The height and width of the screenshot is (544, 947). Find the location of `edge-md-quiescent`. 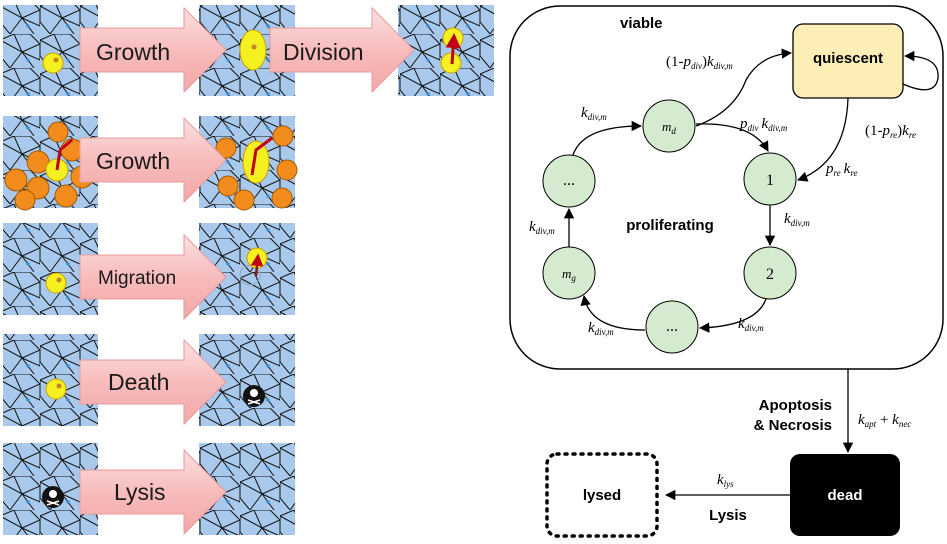

edge-md-quiescent is located at coordinates (744, 87).